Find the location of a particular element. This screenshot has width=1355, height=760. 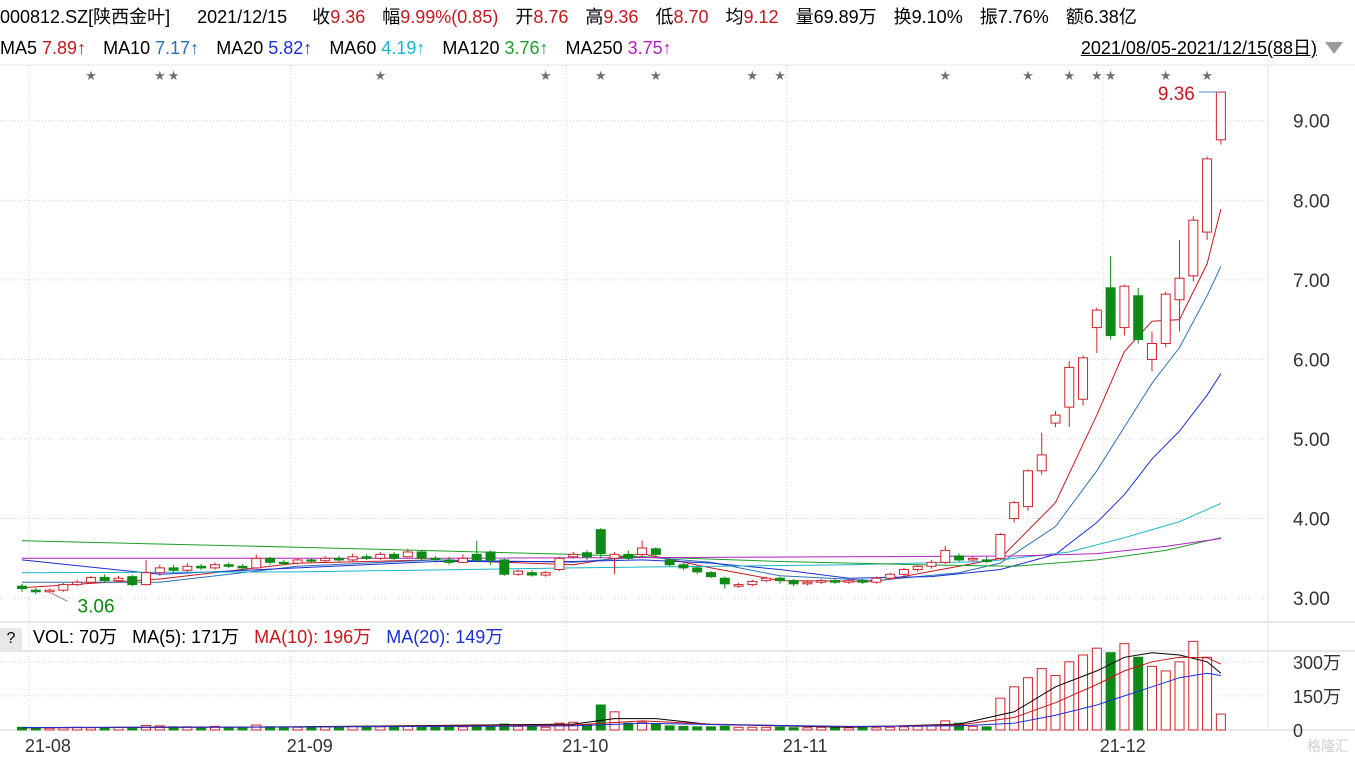

ma60-label: MA60 is located at coordinates (353, 48).